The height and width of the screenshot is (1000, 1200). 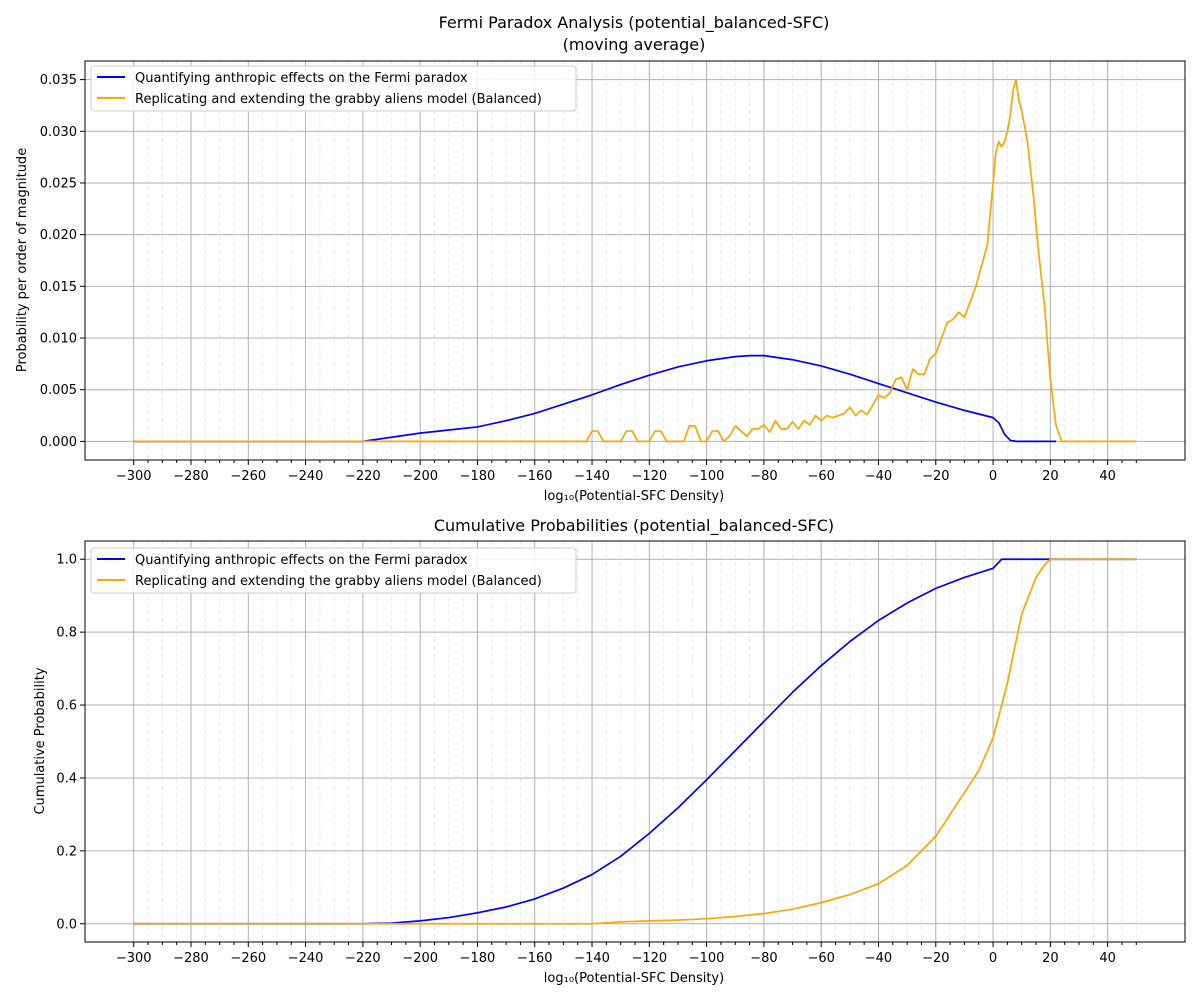 I want to click on y-tick-label: 0.030, so click(x=58, y=132).